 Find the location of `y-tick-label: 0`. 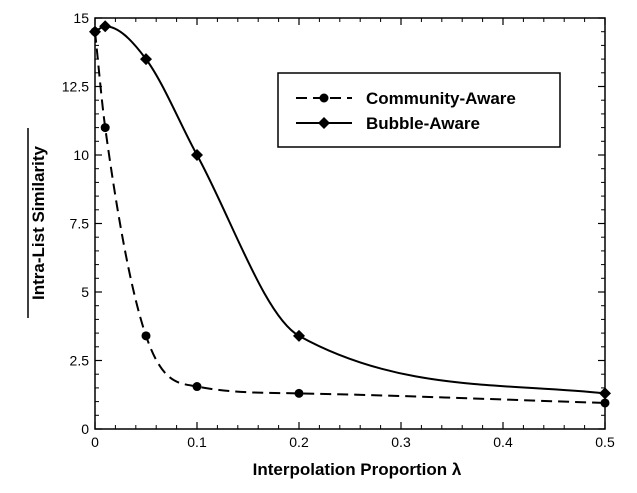

y-tick-label: 0 is located at coordinates (85, 429).